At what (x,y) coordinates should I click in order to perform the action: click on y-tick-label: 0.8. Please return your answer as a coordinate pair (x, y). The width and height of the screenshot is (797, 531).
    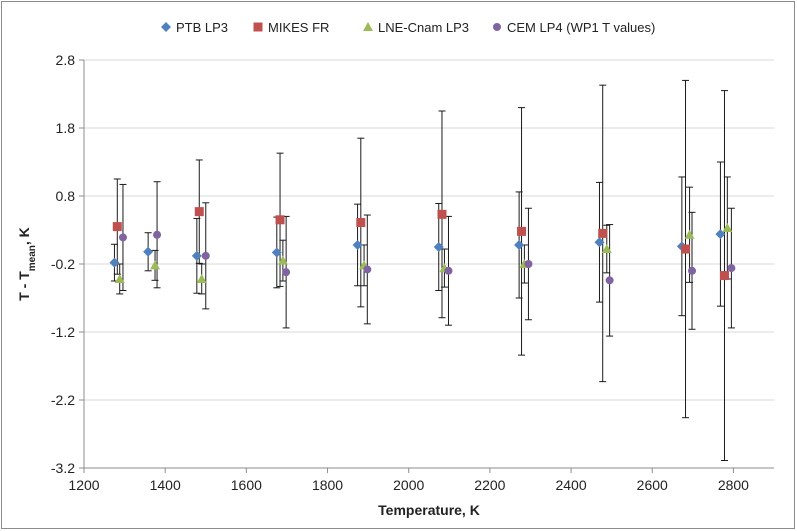
    Looking at the image, I should click on (66, 196).